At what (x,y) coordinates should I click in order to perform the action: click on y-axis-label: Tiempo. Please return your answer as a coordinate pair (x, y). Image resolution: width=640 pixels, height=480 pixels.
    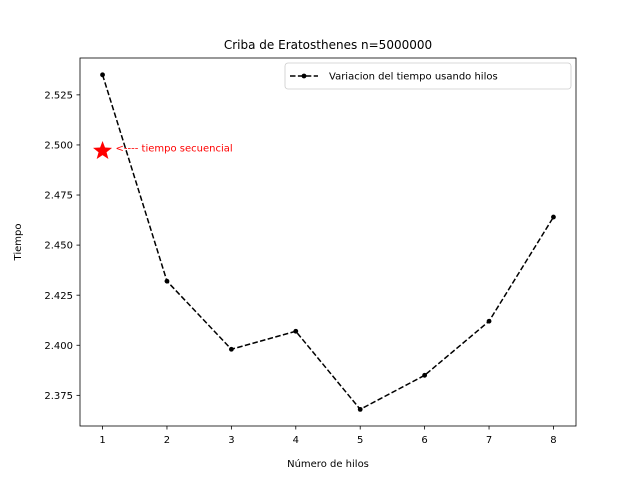
    Looking at the image, I should click on (18, 243).